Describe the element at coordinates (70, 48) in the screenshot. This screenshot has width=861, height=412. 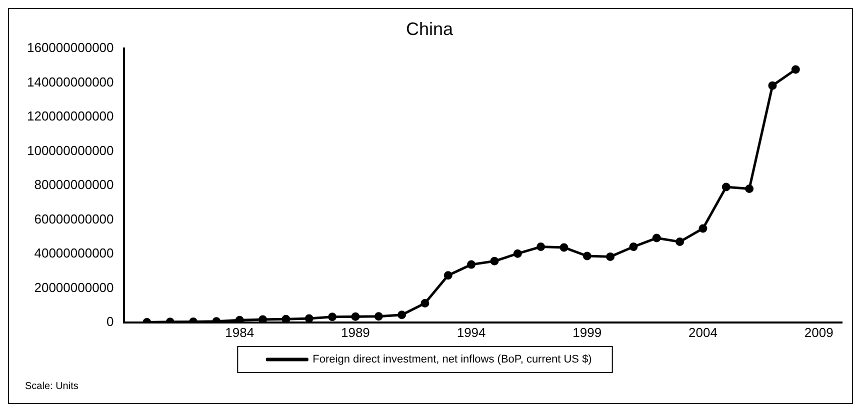
I see `y-tick-label: 160000000000` at that location.